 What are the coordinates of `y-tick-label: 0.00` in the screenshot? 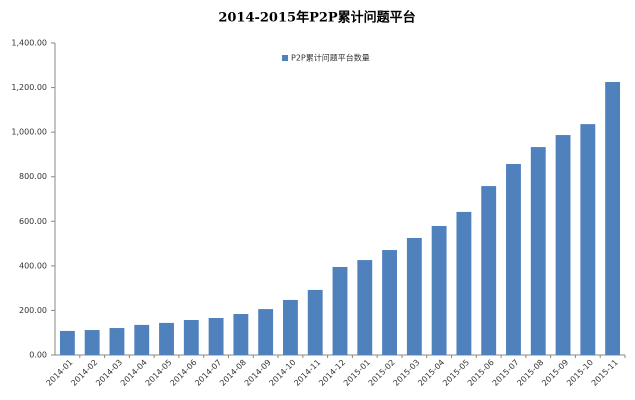 It's located at (38, 355).